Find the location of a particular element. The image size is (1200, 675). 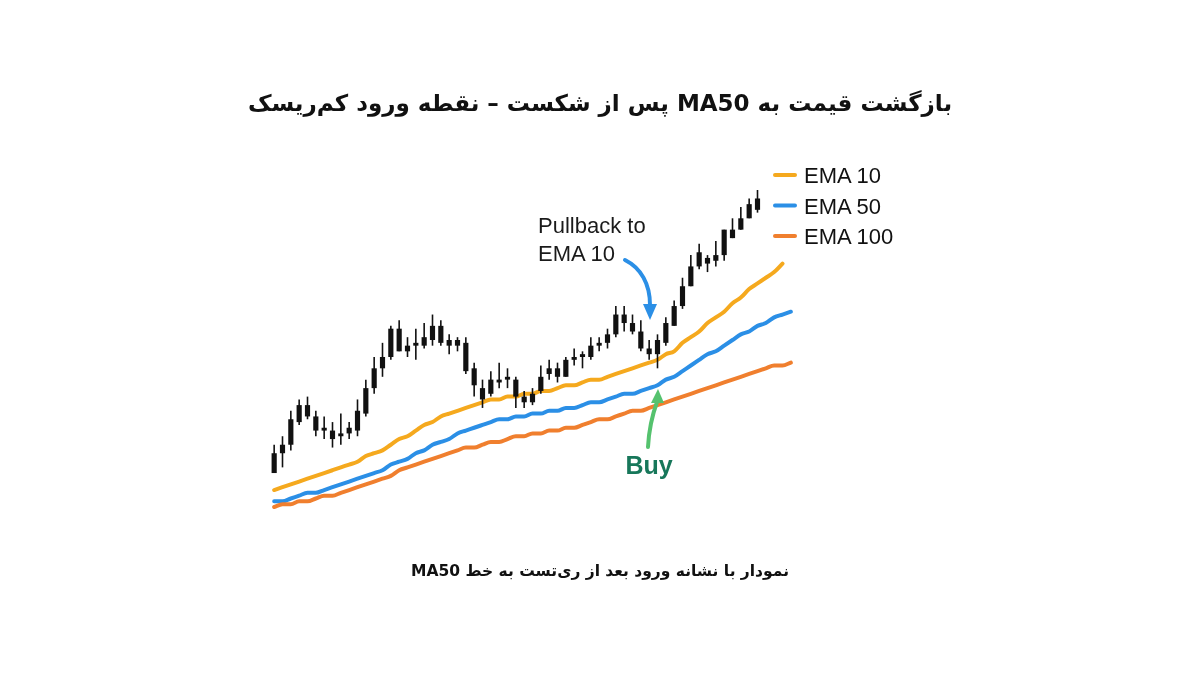

legend-item: EMA 10 is located at coordinates (827, 175).